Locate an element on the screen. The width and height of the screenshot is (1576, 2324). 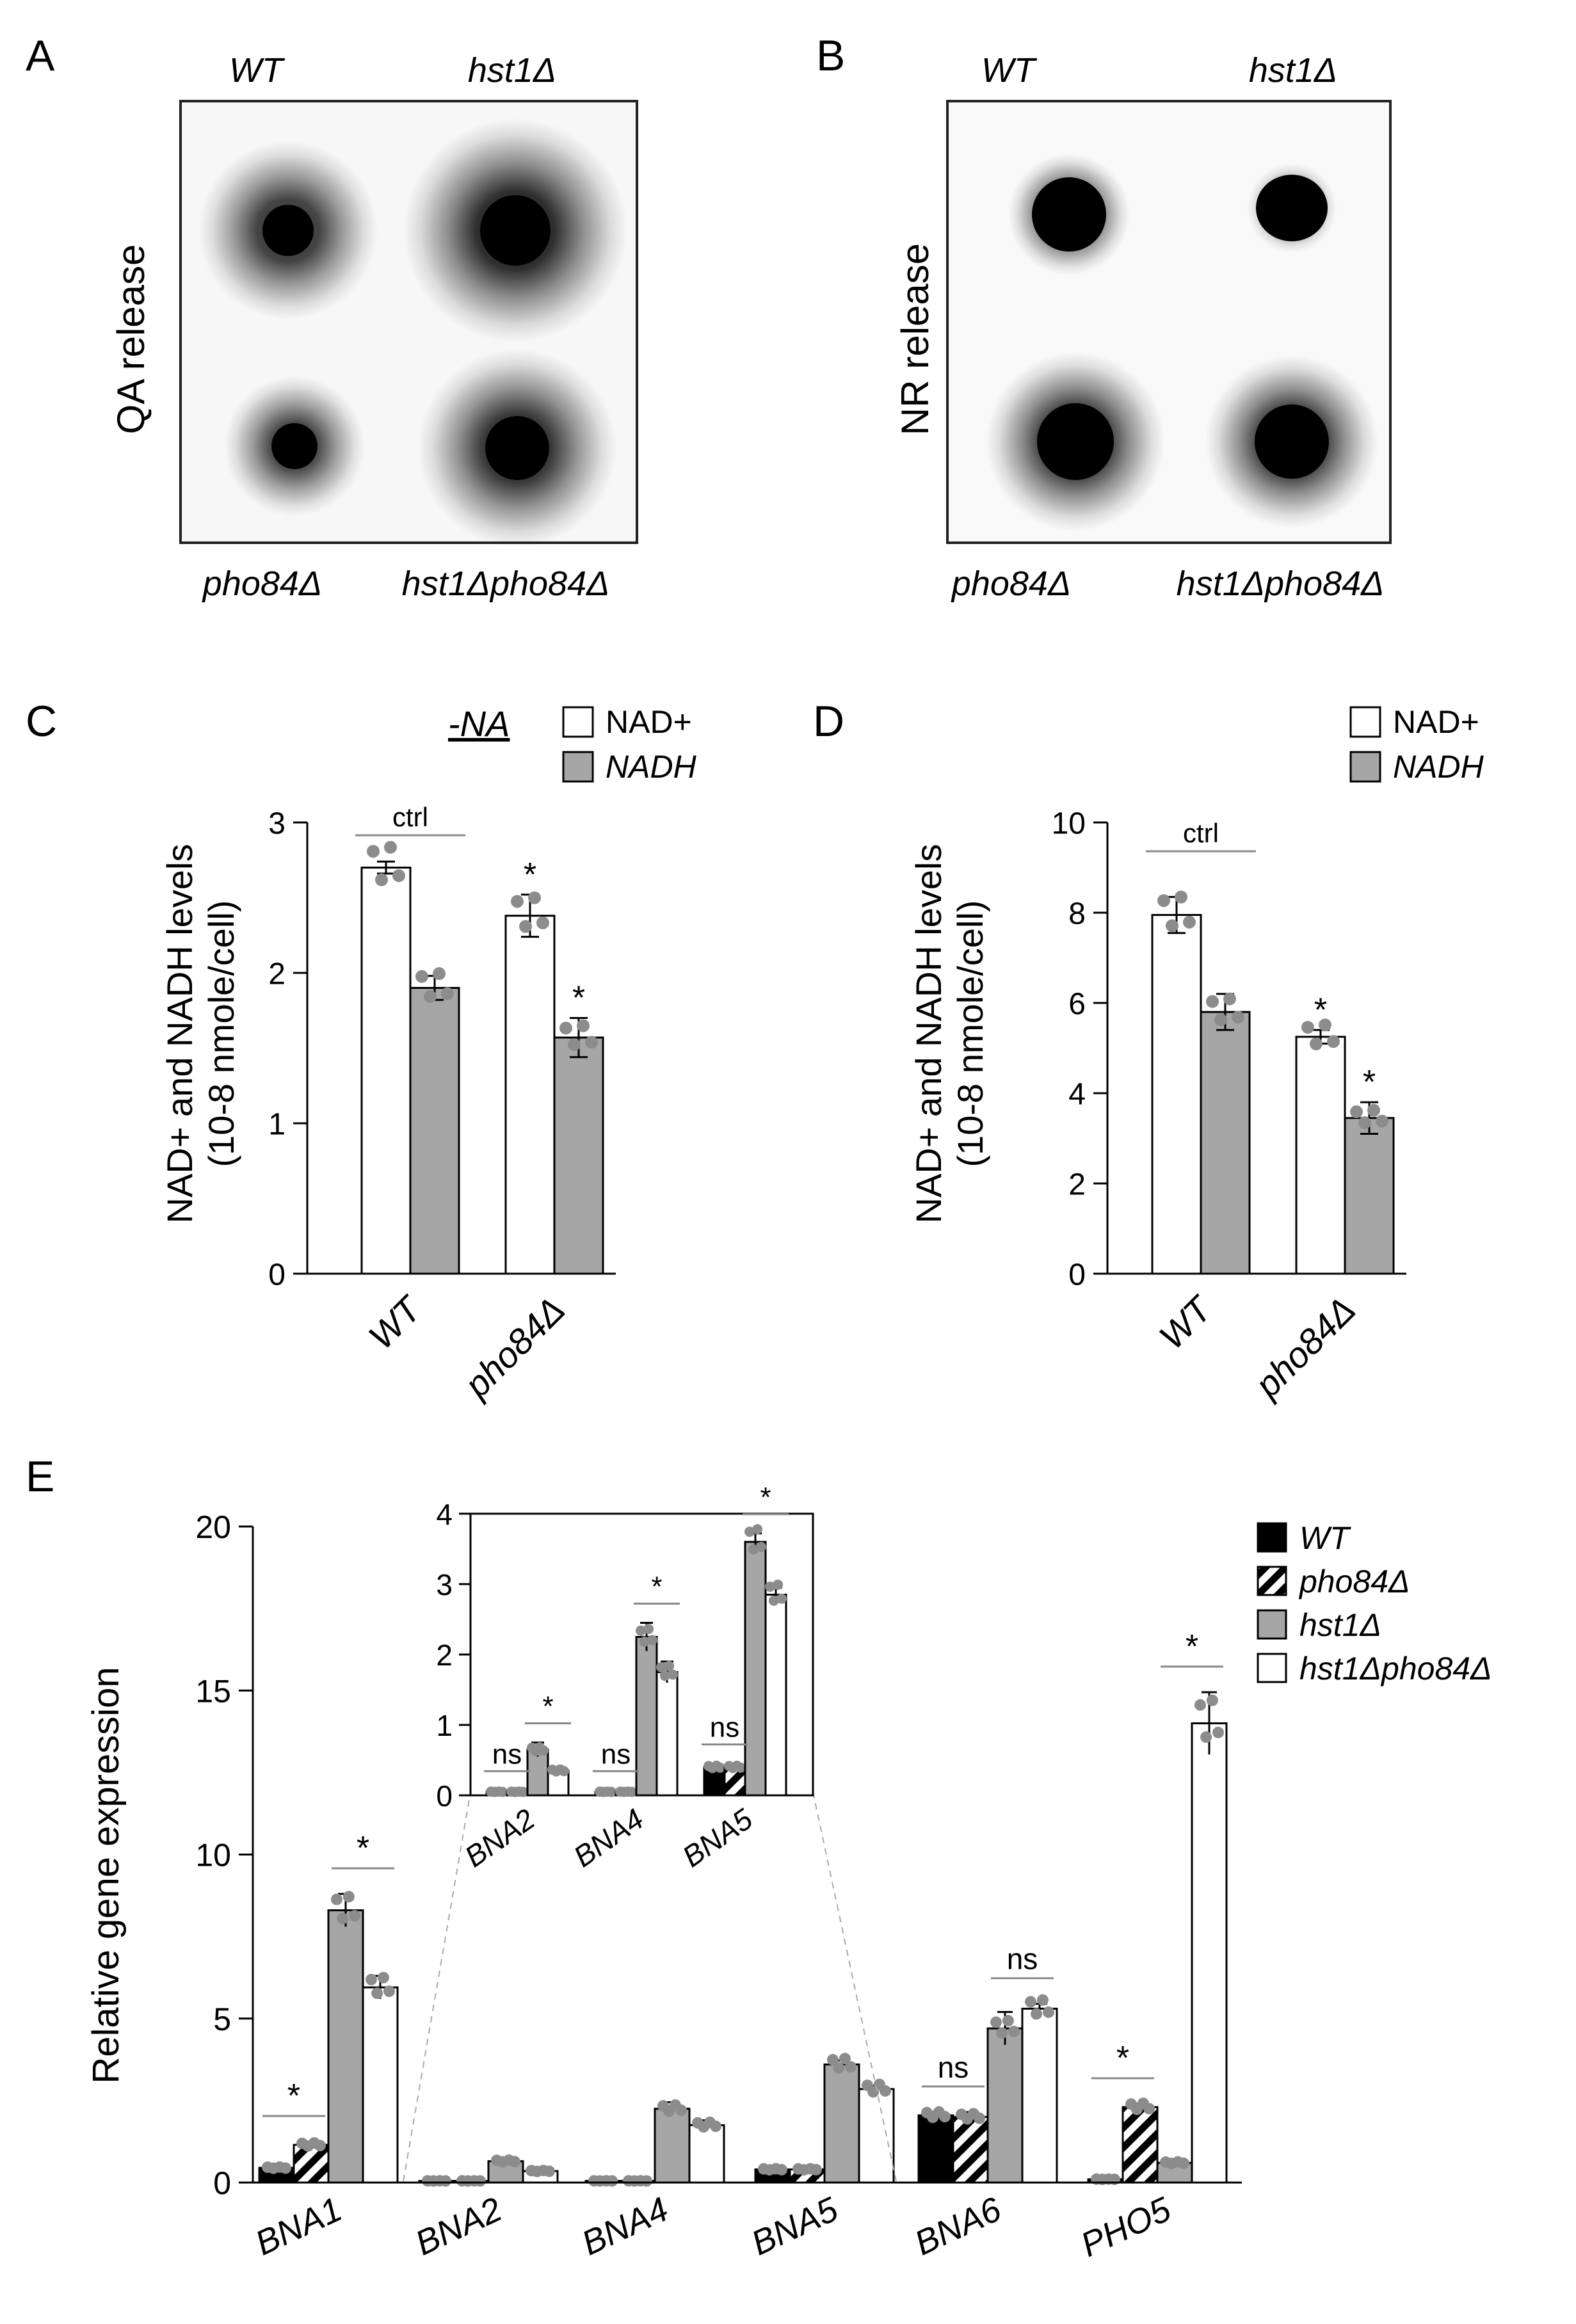
panel-e-annotations: * * ns ns * * is located at coordinates (742, 1872).